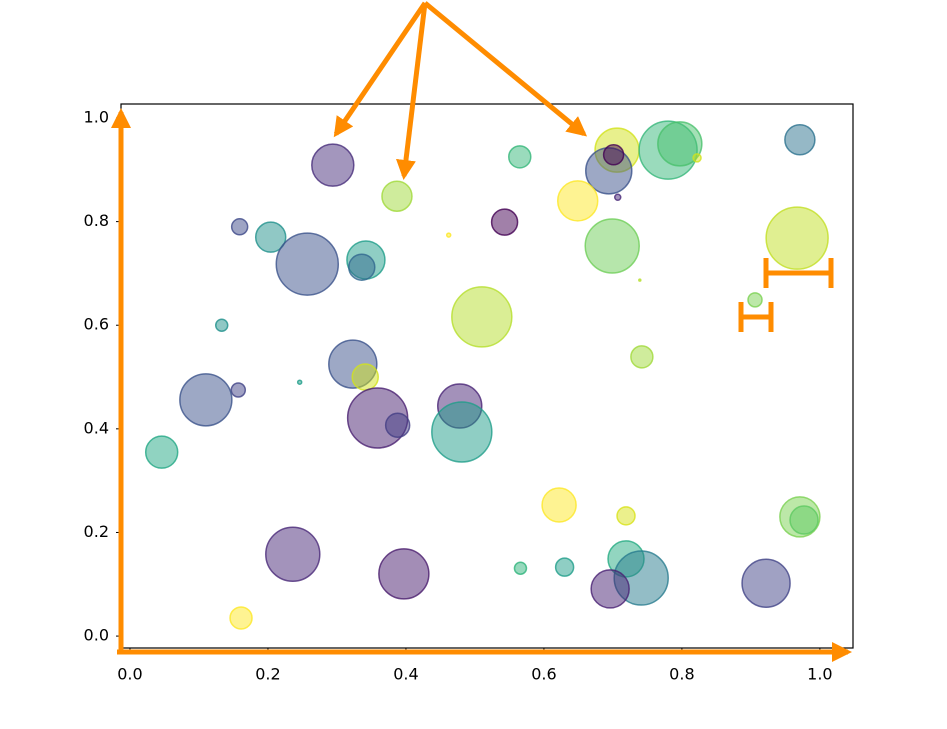 The width and height of the screenshot is (947, 729). Describe the element at coordinates (543, 674) in the screenshot. I see `x-tick-label: 0.6` at that location.